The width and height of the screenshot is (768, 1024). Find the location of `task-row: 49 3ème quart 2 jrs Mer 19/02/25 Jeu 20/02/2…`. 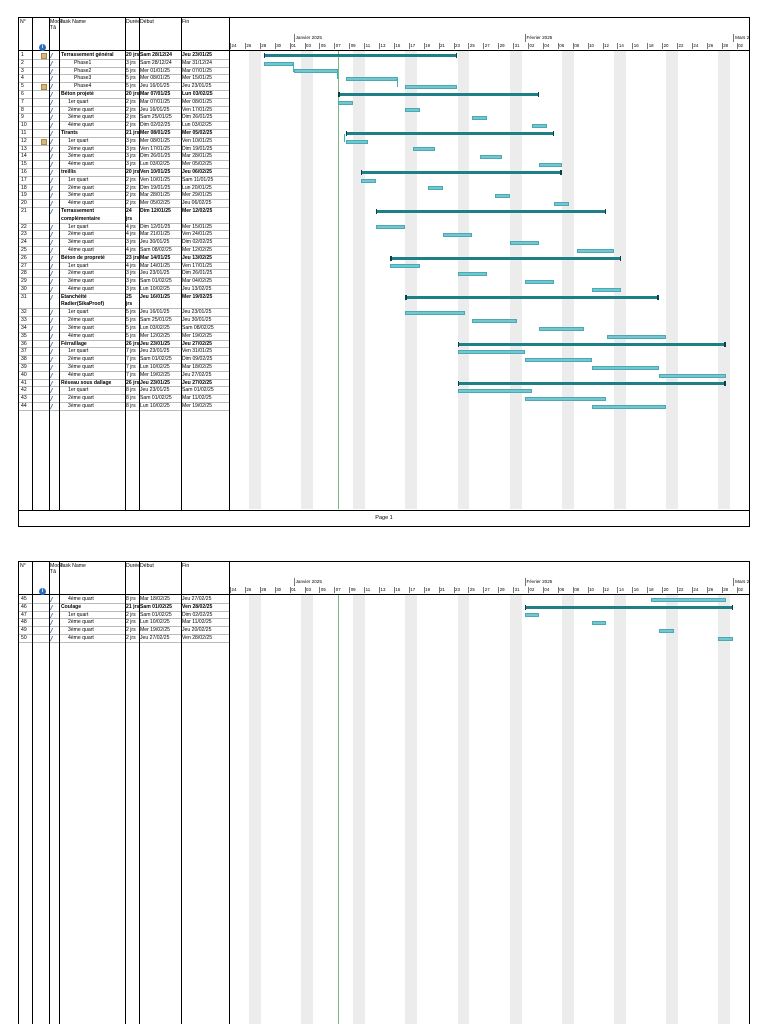

task-row: 49 3ème quart 2 jrs Mer 19/02/25 Jeu 20/02/2… is located at coordinates (124, 631).